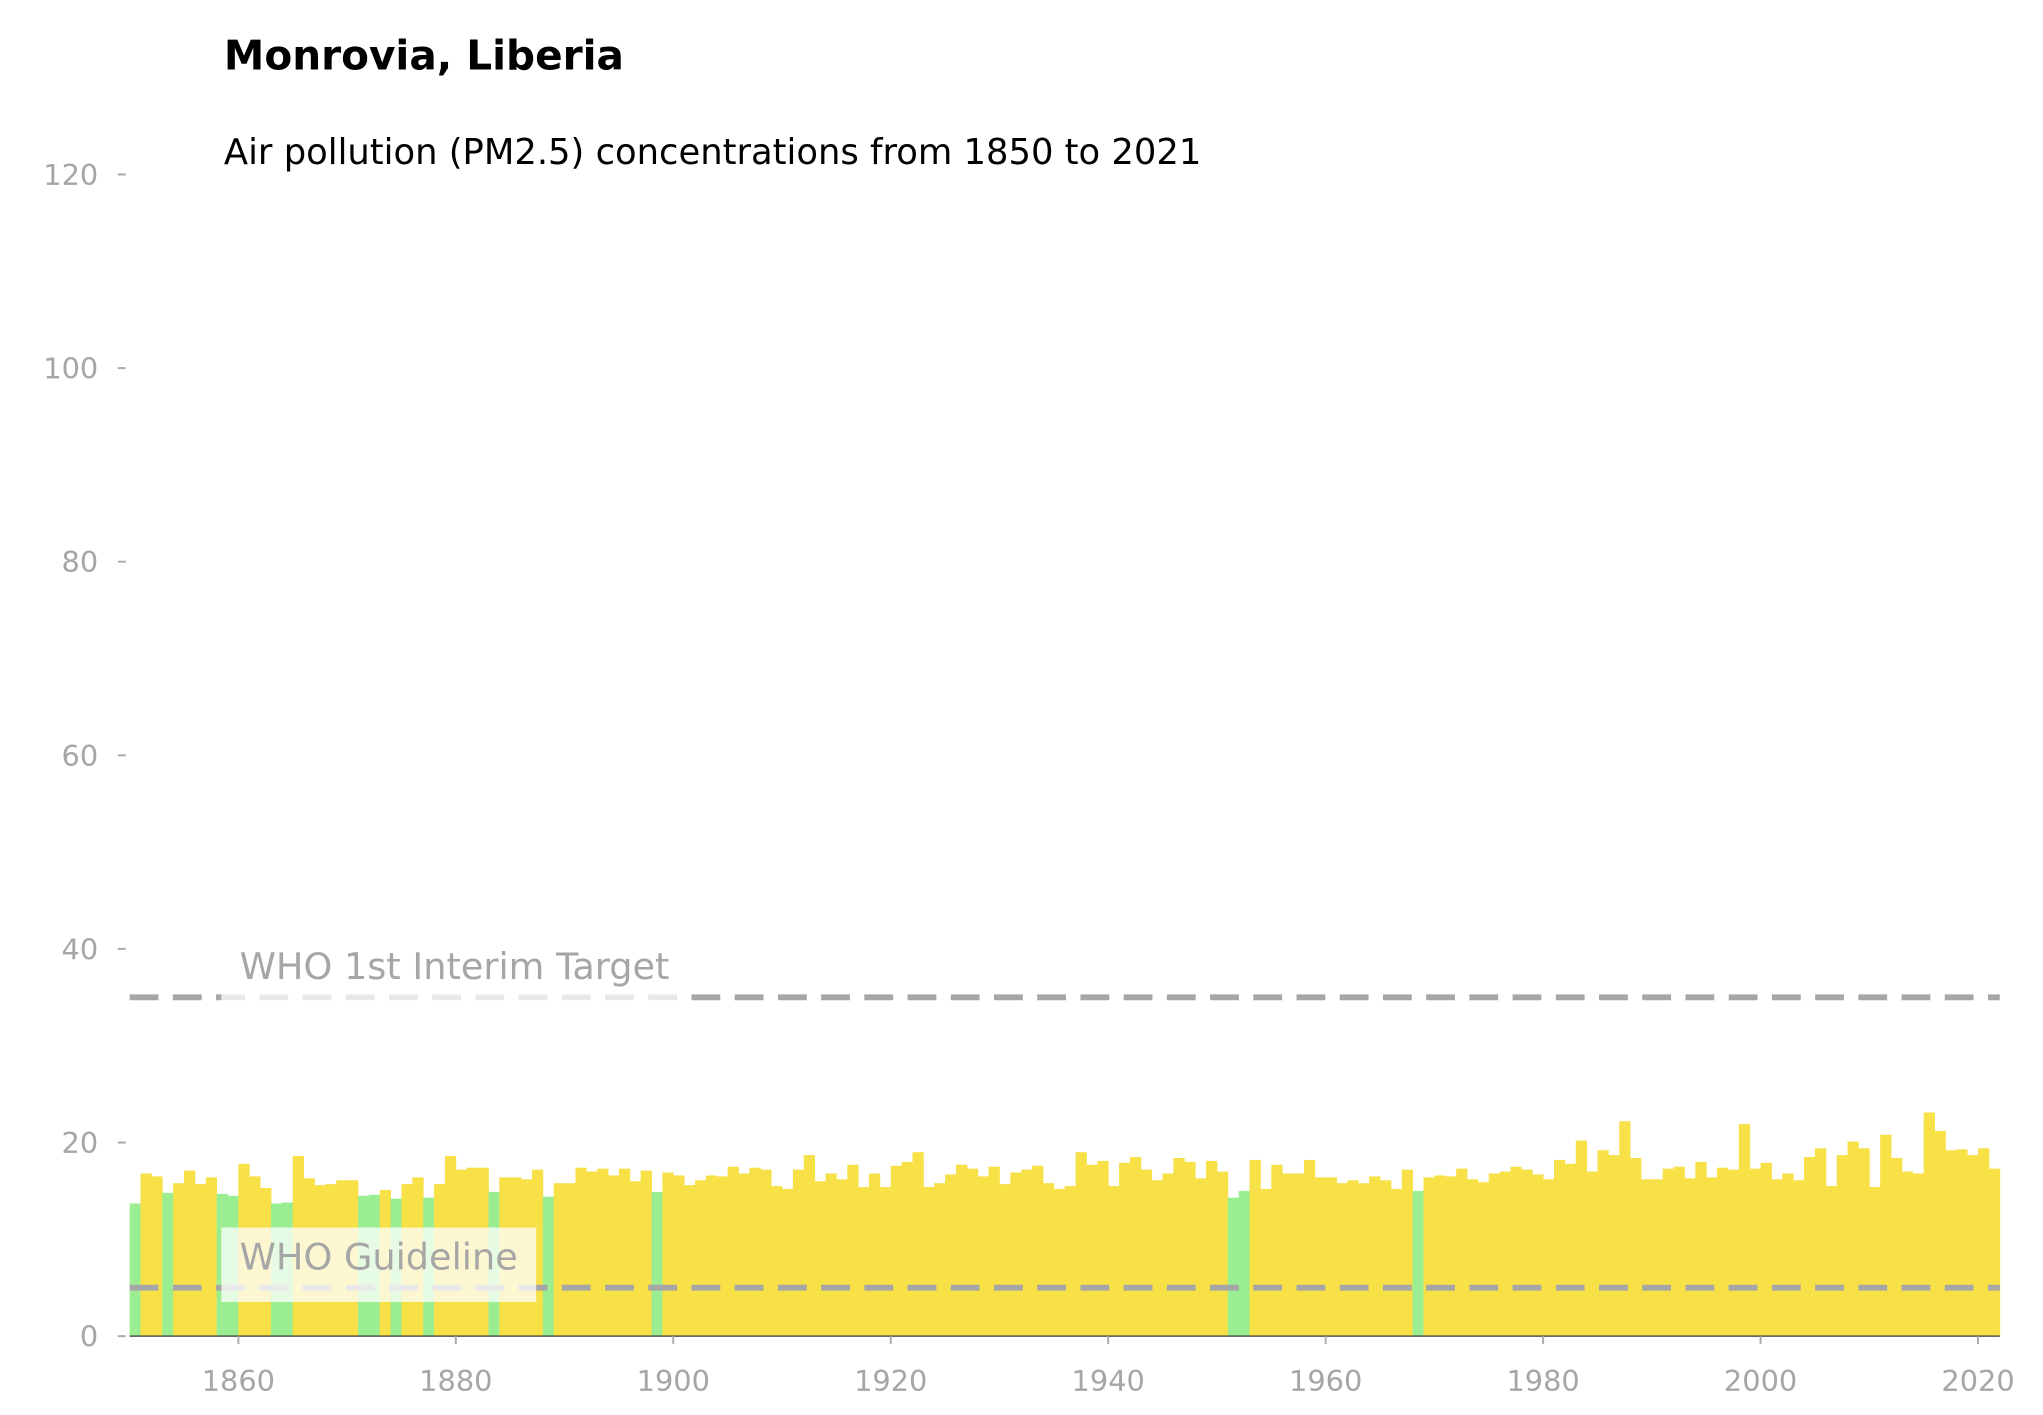  Describe the element at coordinates (80, 1143) in the screenshot. I see `y-tick-label: 20` at that location.